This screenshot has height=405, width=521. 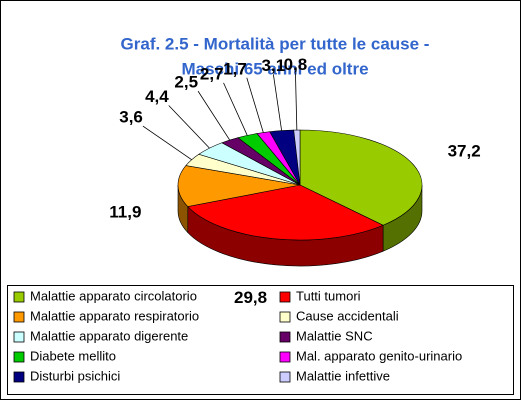 I want to click on data-label: 2,5, so click(x=186, y=82).